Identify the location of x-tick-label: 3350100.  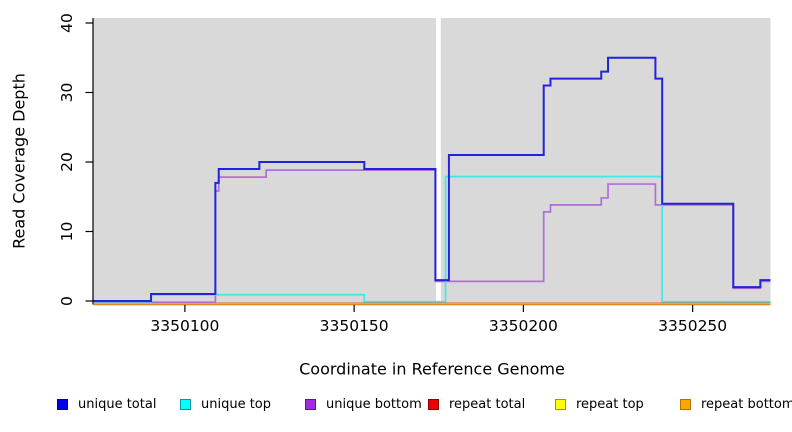
(184, 326).